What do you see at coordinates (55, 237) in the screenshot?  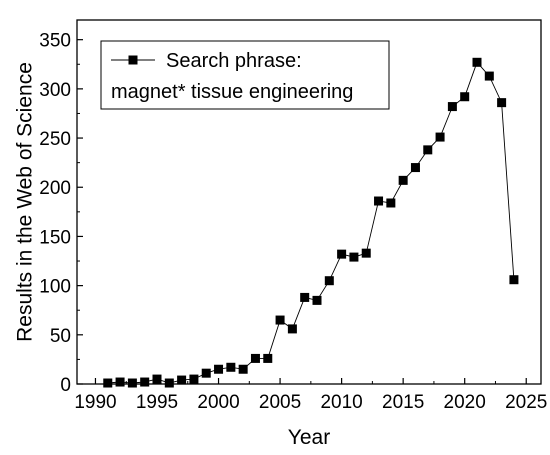 I see `y-tick-label: 150` at bounding box center [55, 237].